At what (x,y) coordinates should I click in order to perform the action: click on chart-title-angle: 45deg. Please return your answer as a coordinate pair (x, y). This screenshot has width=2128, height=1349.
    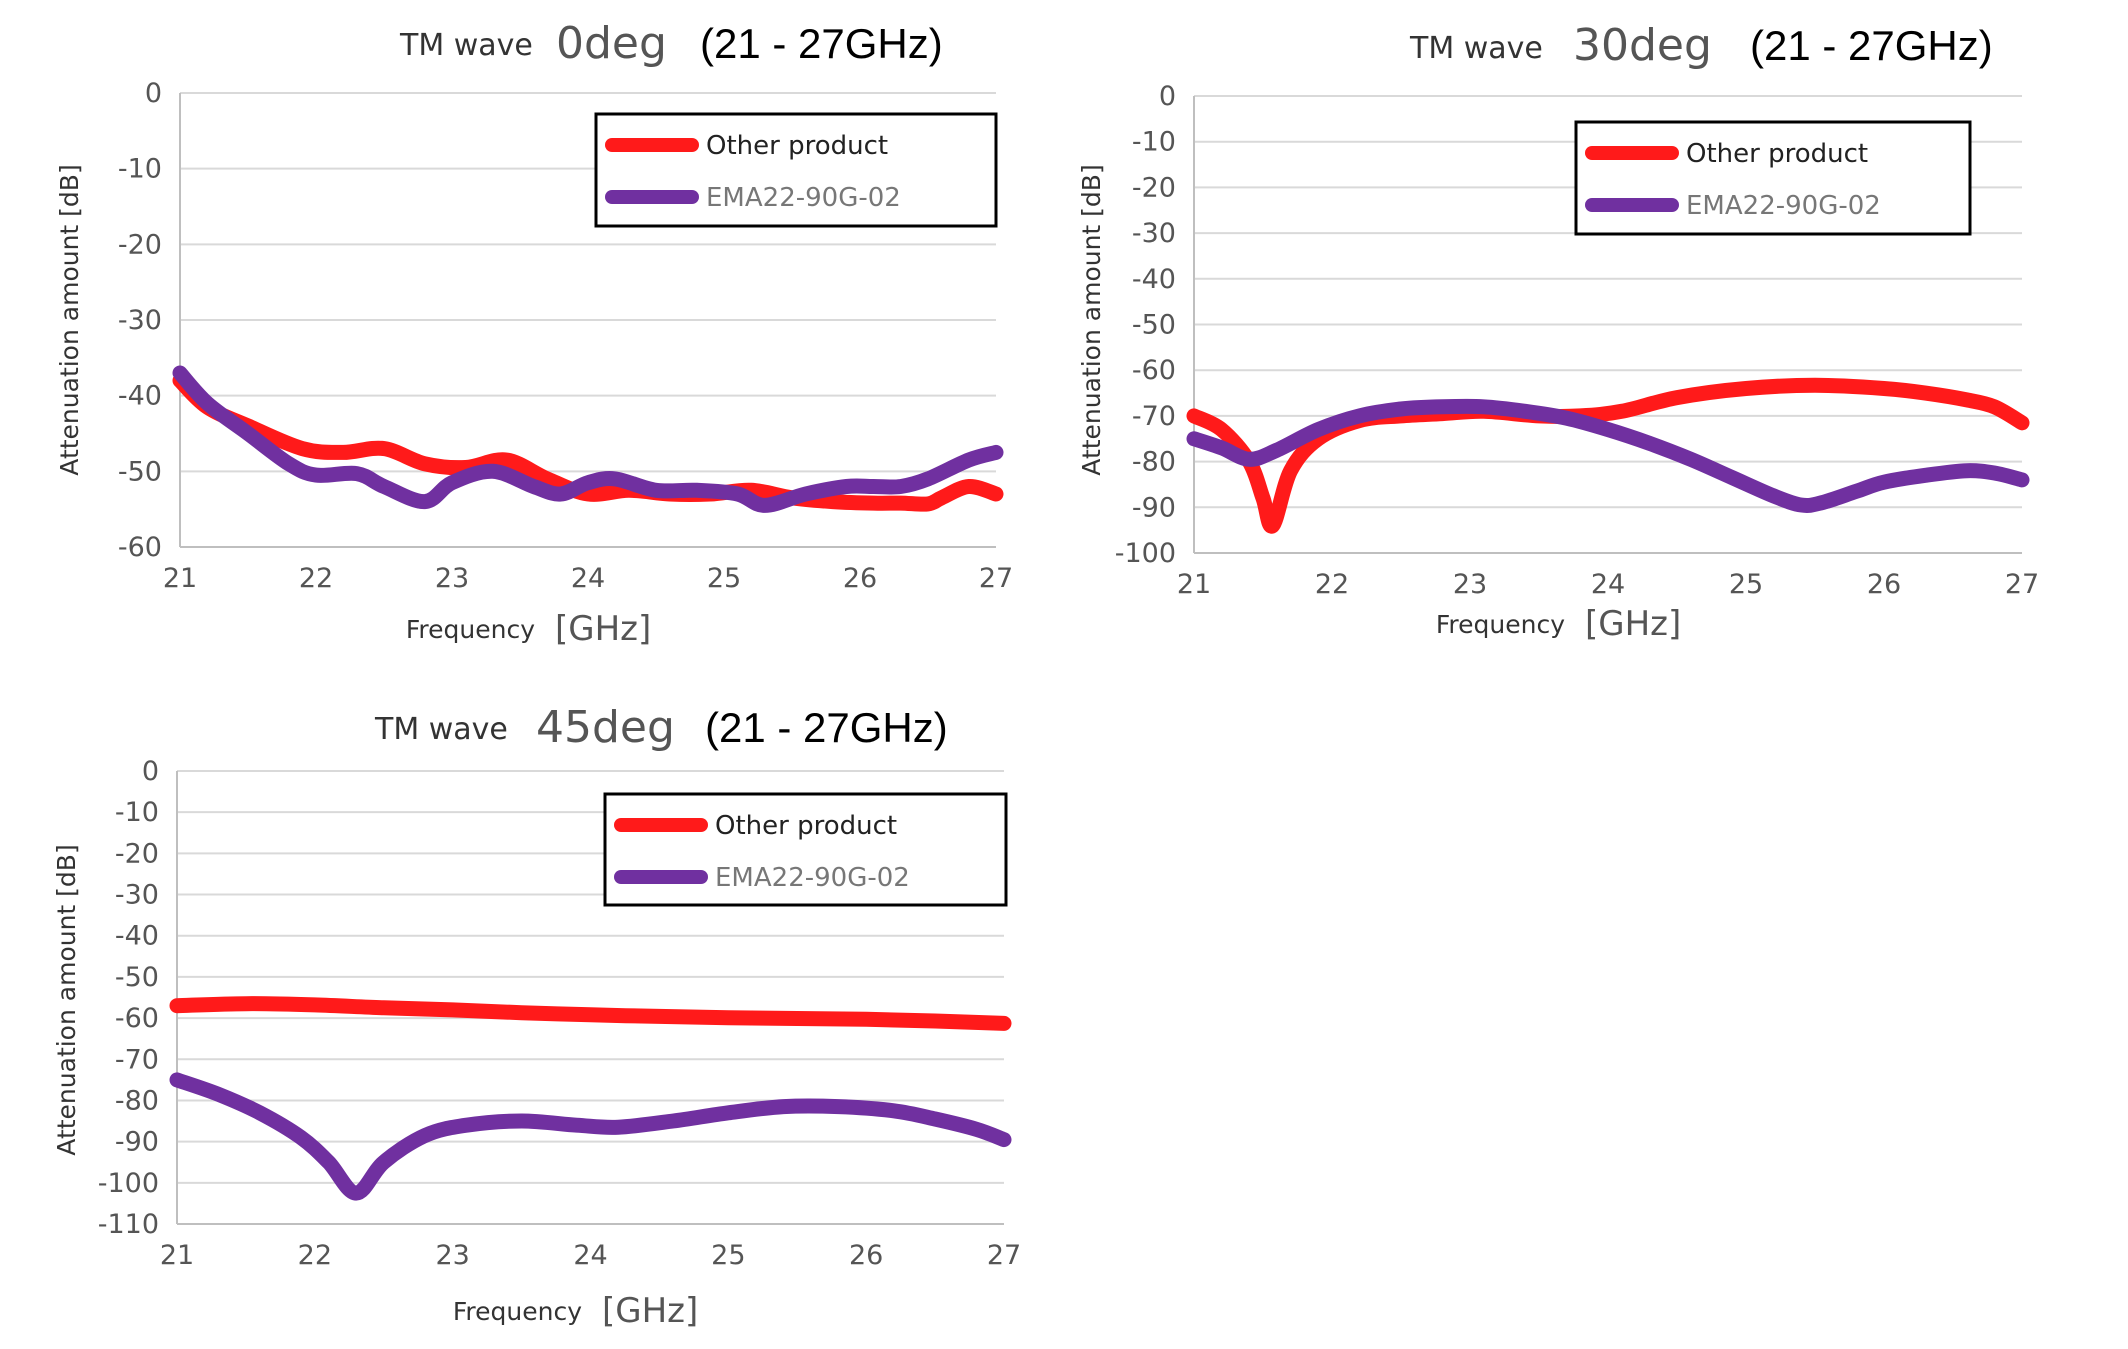
    Looking at the image, I should click on (605, 727).